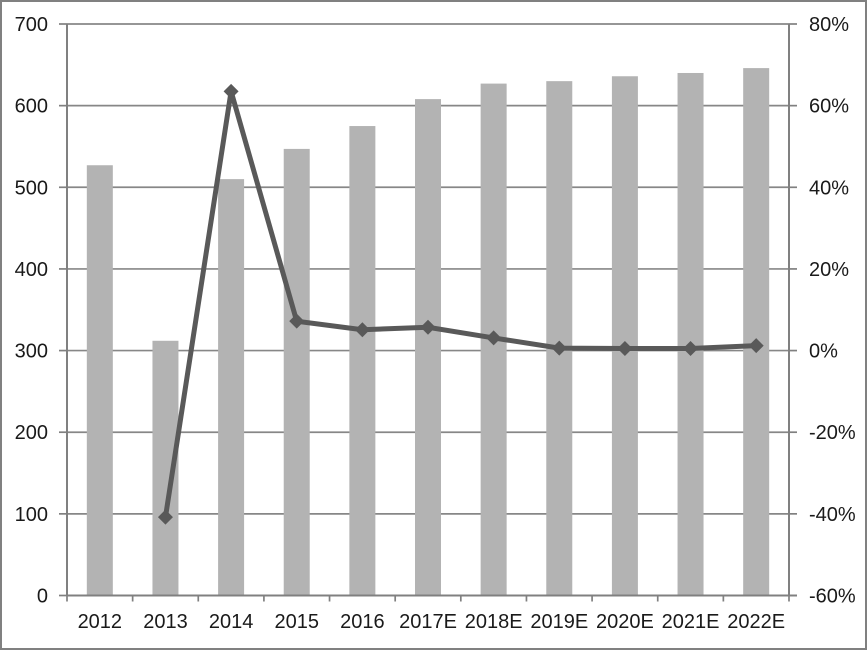  Describe the element at coordinates (559, 338) in the screenshot. I see `bar-2019E` at that location.